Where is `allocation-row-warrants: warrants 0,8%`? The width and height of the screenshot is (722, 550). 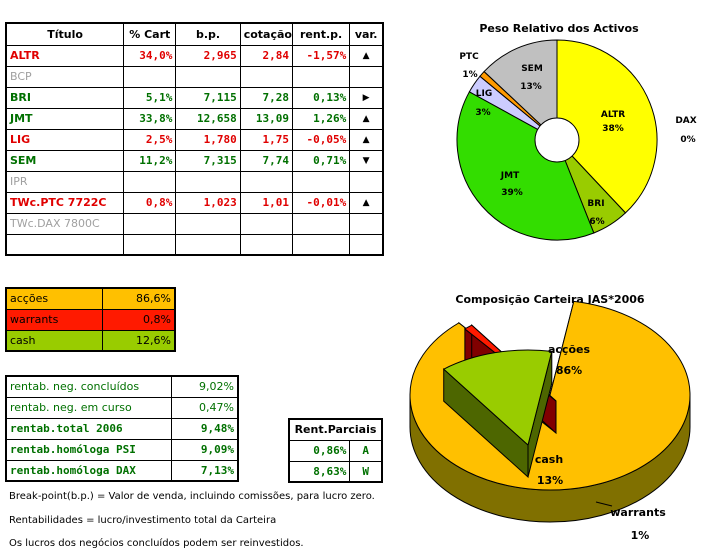
allocation-row-warrants: warrants 0,8% is located at coordinates (90, 319).